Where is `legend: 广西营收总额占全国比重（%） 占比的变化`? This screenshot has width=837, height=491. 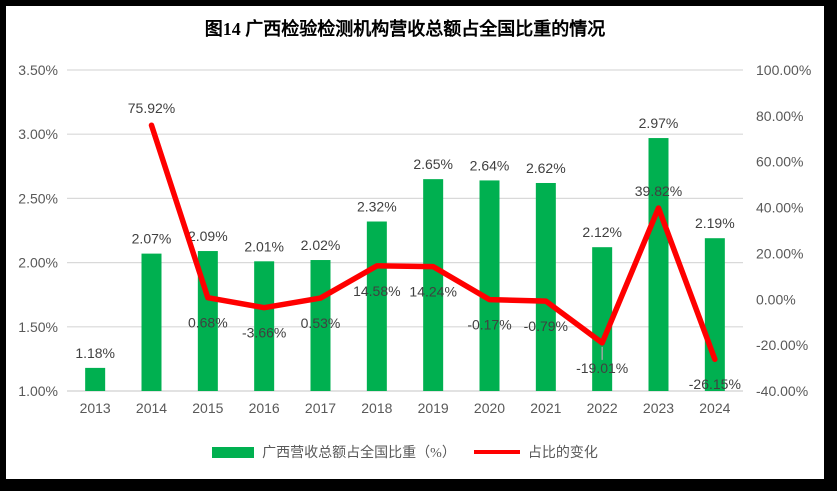 legend: 广西营收总额占全国比重（%） 占比的变化 is located at coordinates (405, 452).